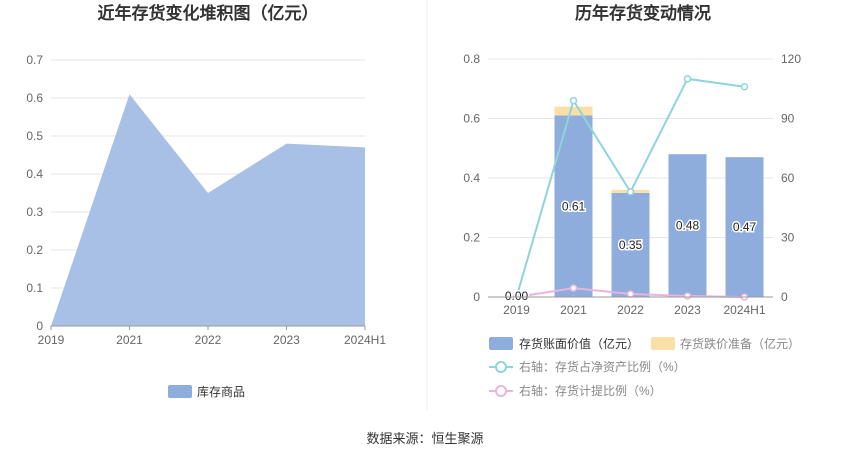 The image size is (850, 464). What do you see at coordinates (221, 391) in the screenshot?
I see `legend-label-inventory-goods: 库存商品` at bounding box center [221, 391].